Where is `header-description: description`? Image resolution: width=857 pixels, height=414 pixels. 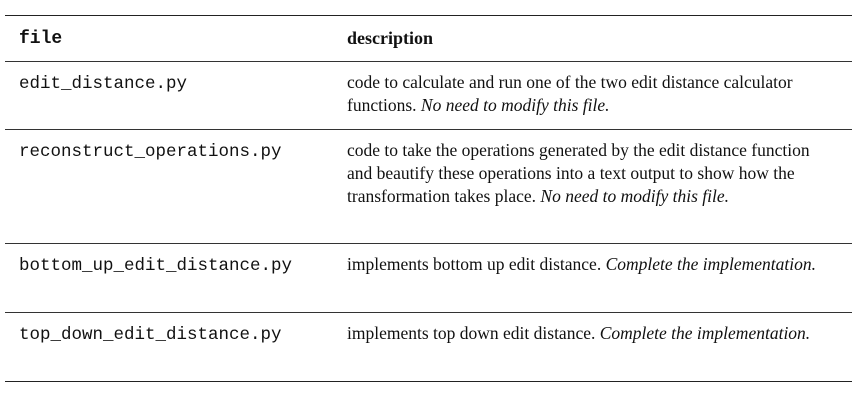
header-description: description is located at coordinates (592, 39).